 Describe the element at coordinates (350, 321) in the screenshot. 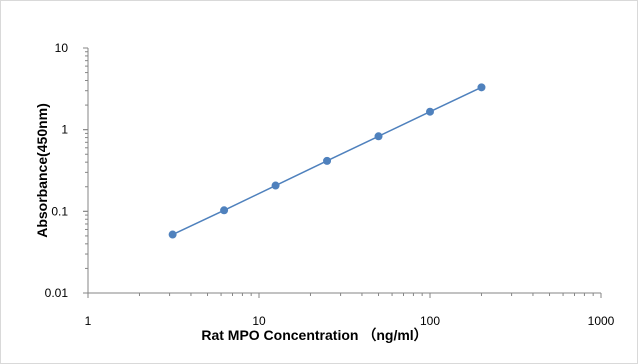

I see `x-axis-ticks: 1 10 100 1000` at that location.